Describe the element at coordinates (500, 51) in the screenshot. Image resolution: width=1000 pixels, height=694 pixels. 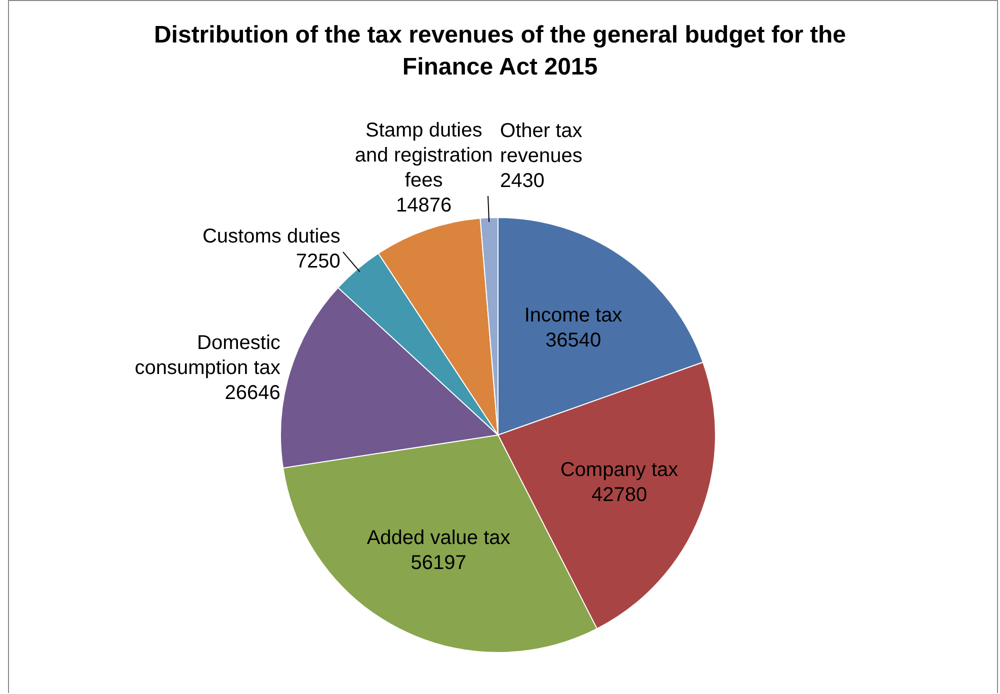
I see `chart-title: Distribution of the tax revenues of the general budget for the Finance Act 2015` at that location.